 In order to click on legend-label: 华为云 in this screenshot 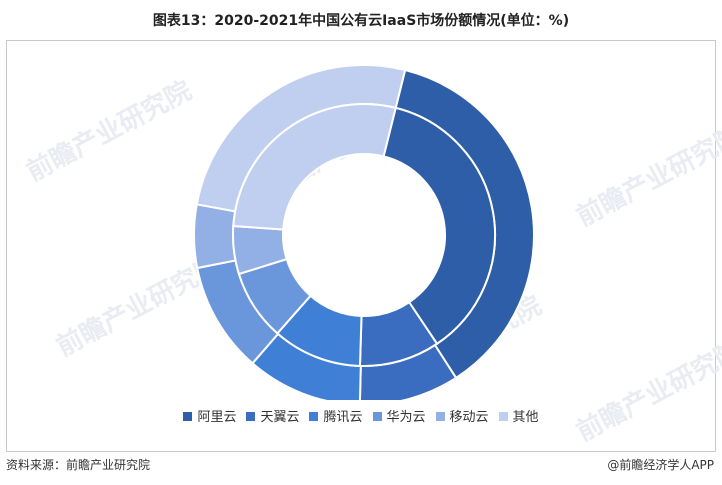, I will do `click(406, 417)`.